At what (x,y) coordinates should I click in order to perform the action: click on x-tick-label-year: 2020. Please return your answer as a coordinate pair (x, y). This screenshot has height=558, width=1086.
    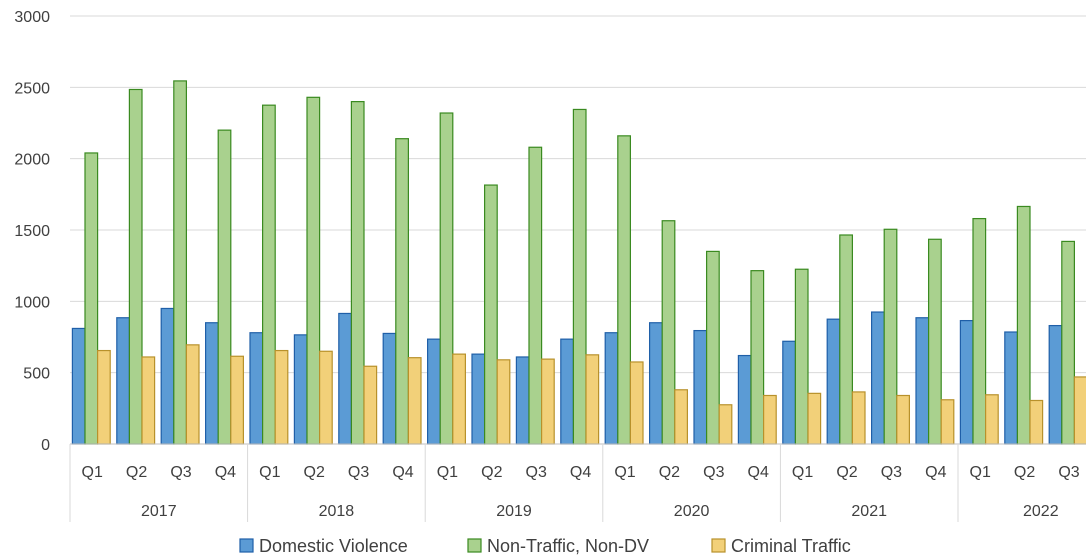
    Looking at the image, I should click on (692, 511).